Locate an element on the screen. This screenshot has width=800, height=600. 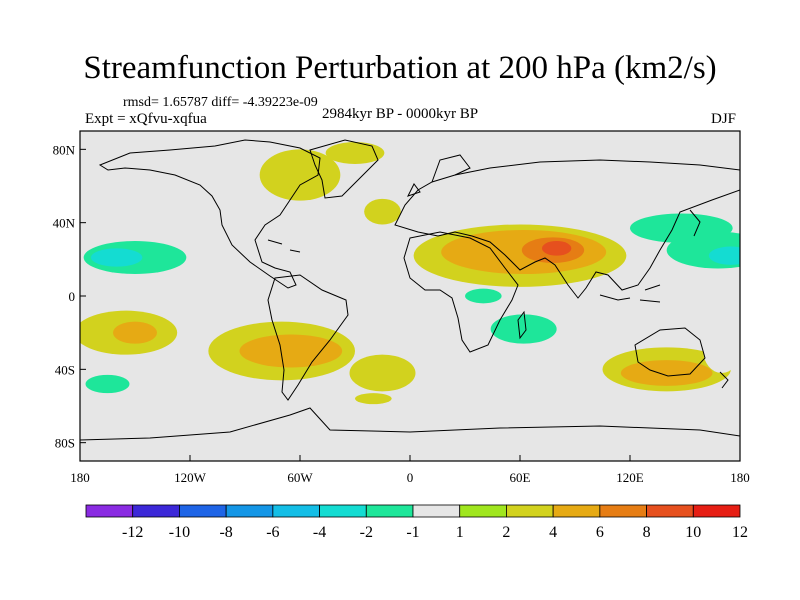
greenland-coast is located at coordinates (344, 169).